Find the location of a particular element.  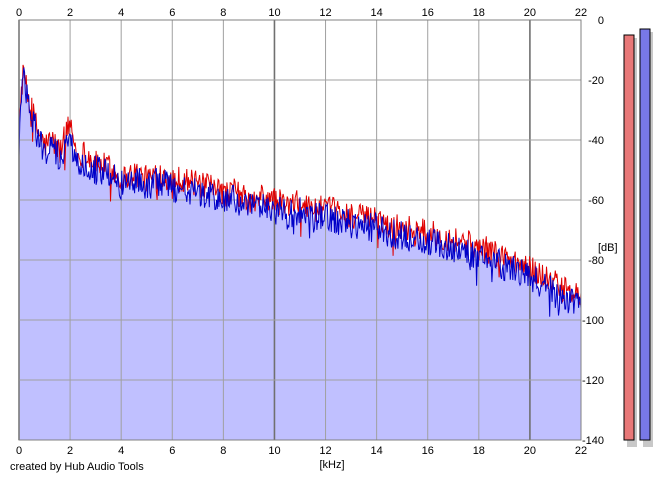

x-tick-label-top: 10 is located at coordinates (274, 13).